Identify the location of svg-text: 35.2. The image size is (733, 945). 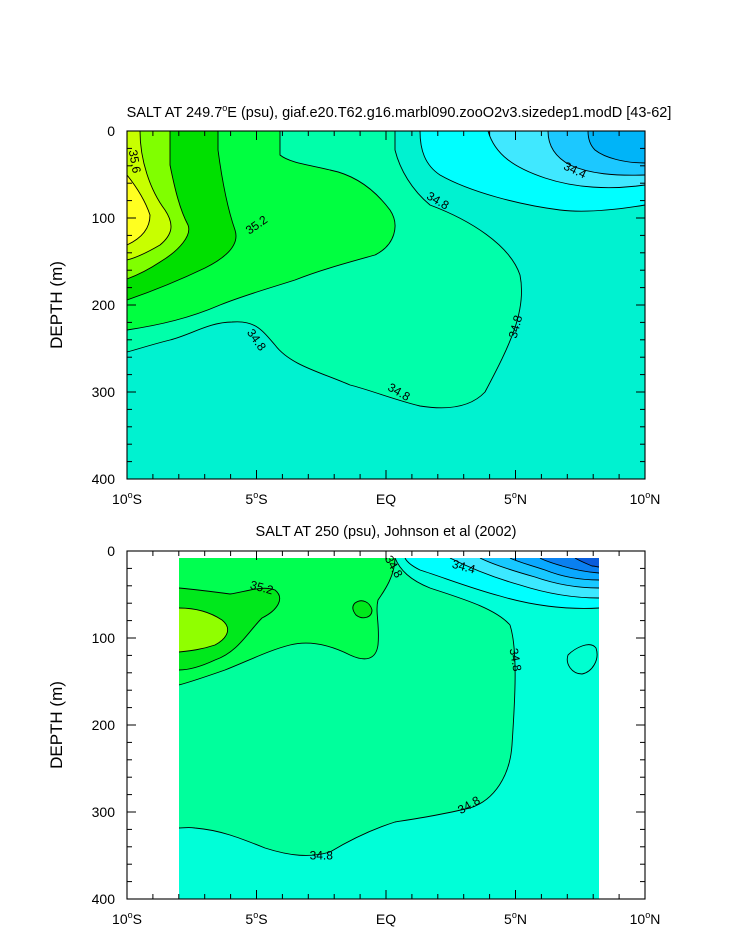
(262, 588).